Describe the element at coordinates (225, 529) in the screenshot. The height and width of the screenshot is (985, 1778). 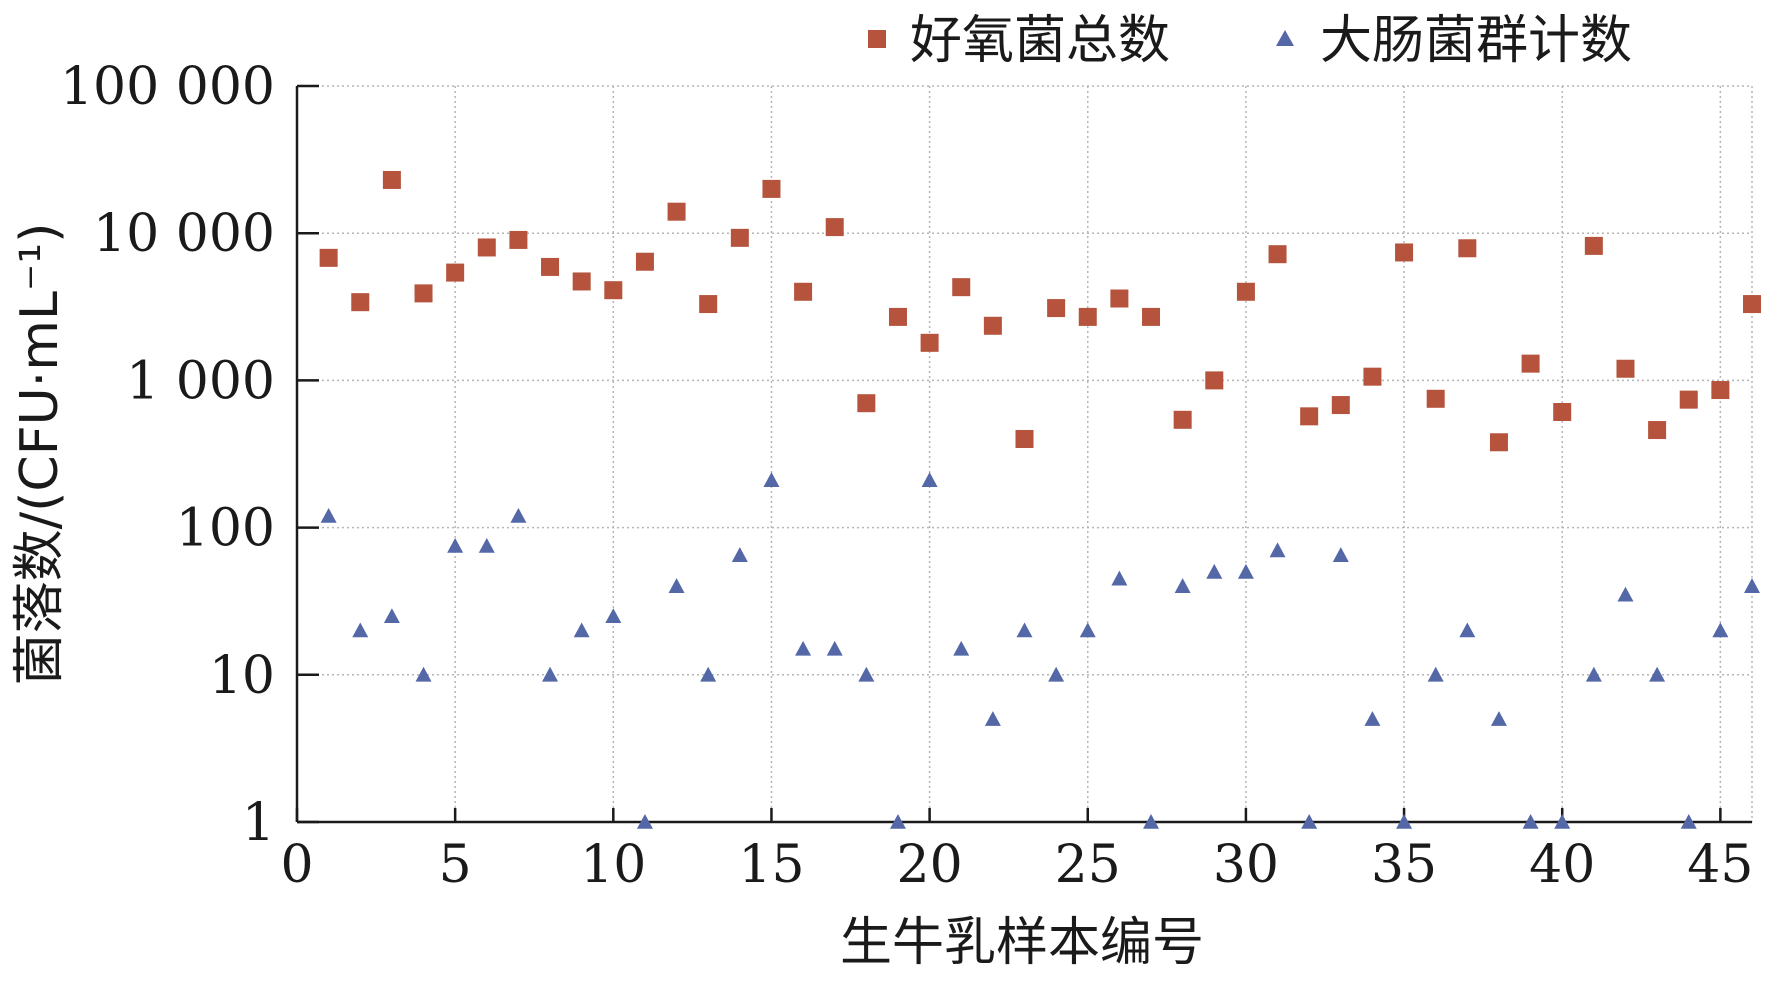
I see `y-tick-label: 100` at that location.